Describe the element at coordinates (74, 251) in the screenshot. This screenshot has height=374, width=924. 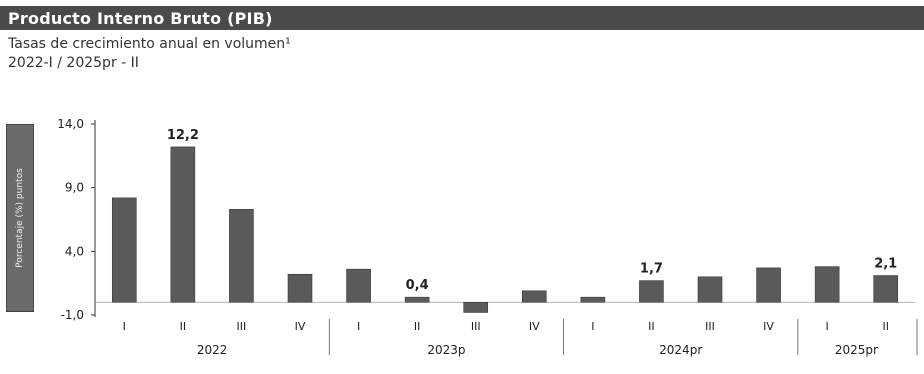
I see `y-tick-label: 4,0` at that location.